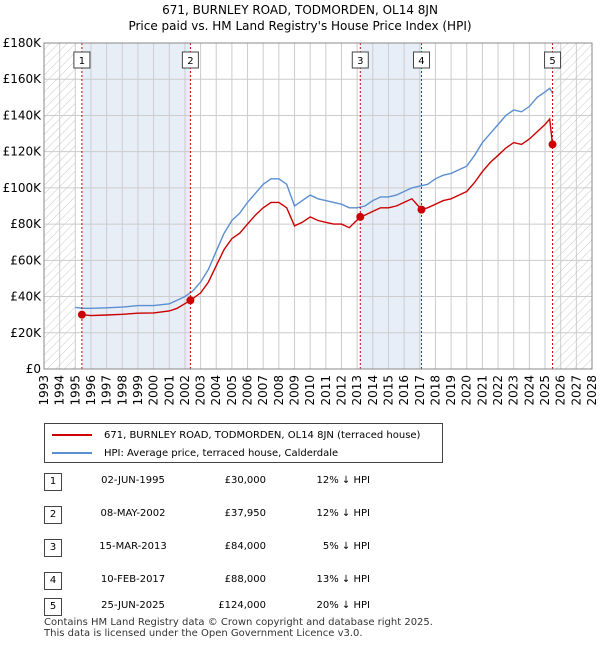  Describe the element at coordinates (373, 390) in the screenshot. I see `x-tick-label: 2014` at that location.